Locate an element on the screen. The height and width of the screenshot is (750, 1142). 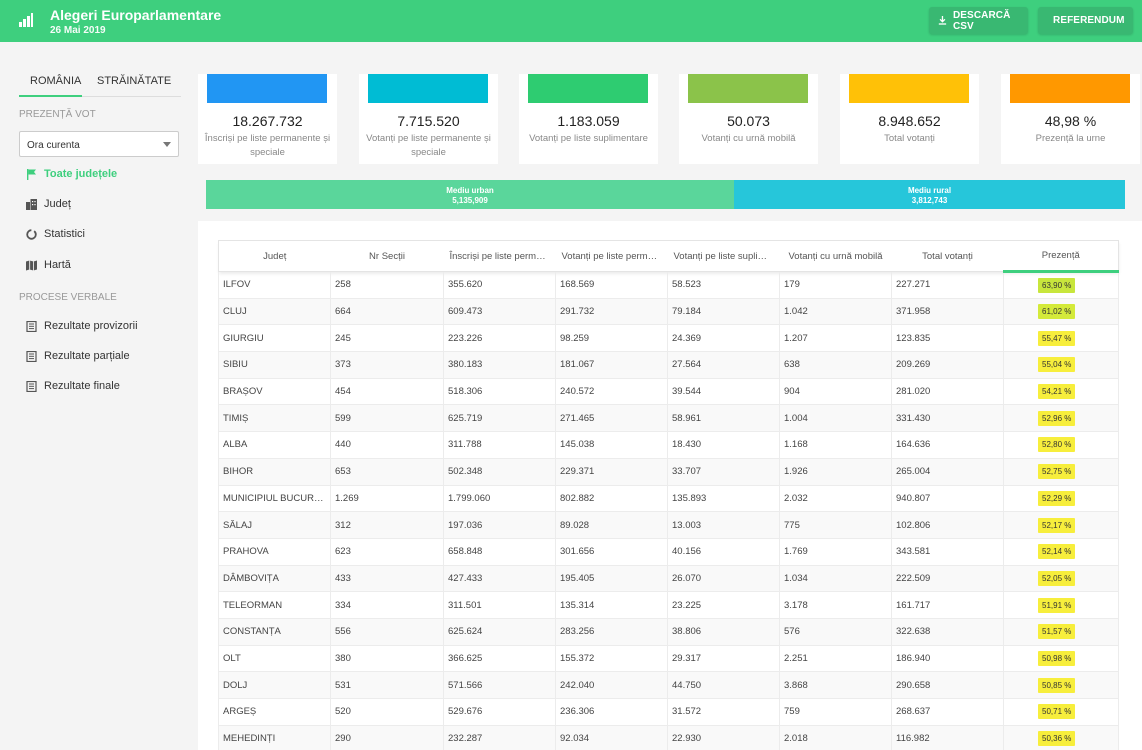
cell-mobile-urn: 775 is located at coordinates (835, 525).